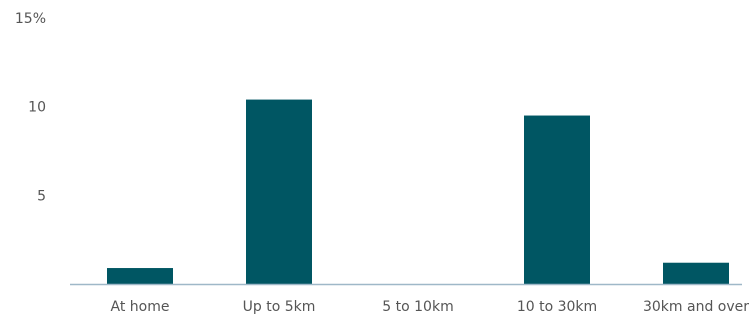 This screenshot has width=756, height=320. I want to click on x-tick-label: 10 to 30km, so click(557, 307).